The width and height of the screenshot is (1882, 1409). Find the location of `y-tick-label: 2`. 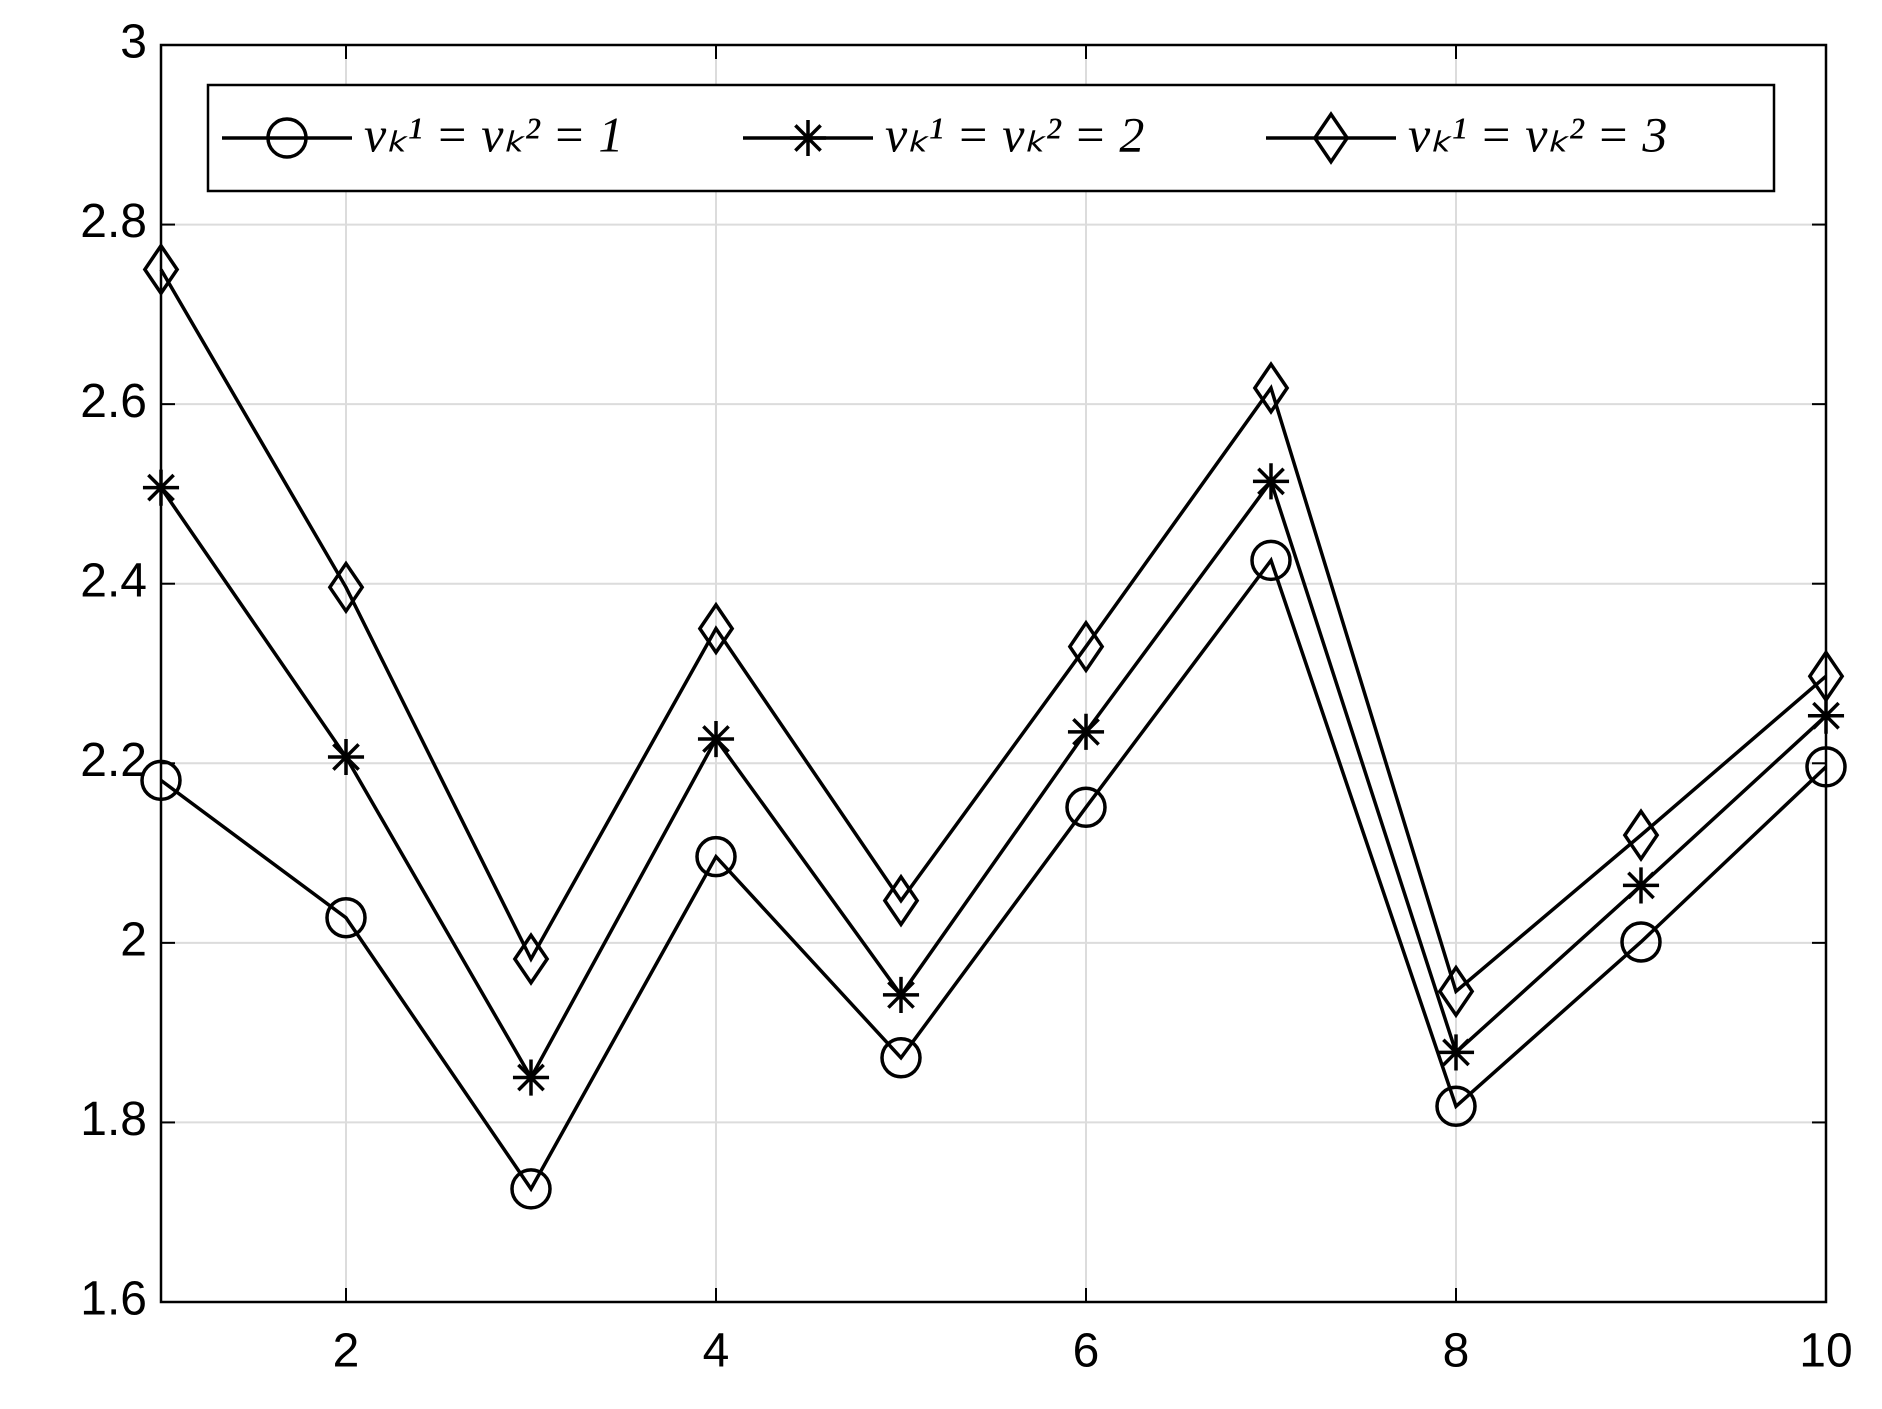

y-tick-label: 2 is located at coordinates (133, 940).